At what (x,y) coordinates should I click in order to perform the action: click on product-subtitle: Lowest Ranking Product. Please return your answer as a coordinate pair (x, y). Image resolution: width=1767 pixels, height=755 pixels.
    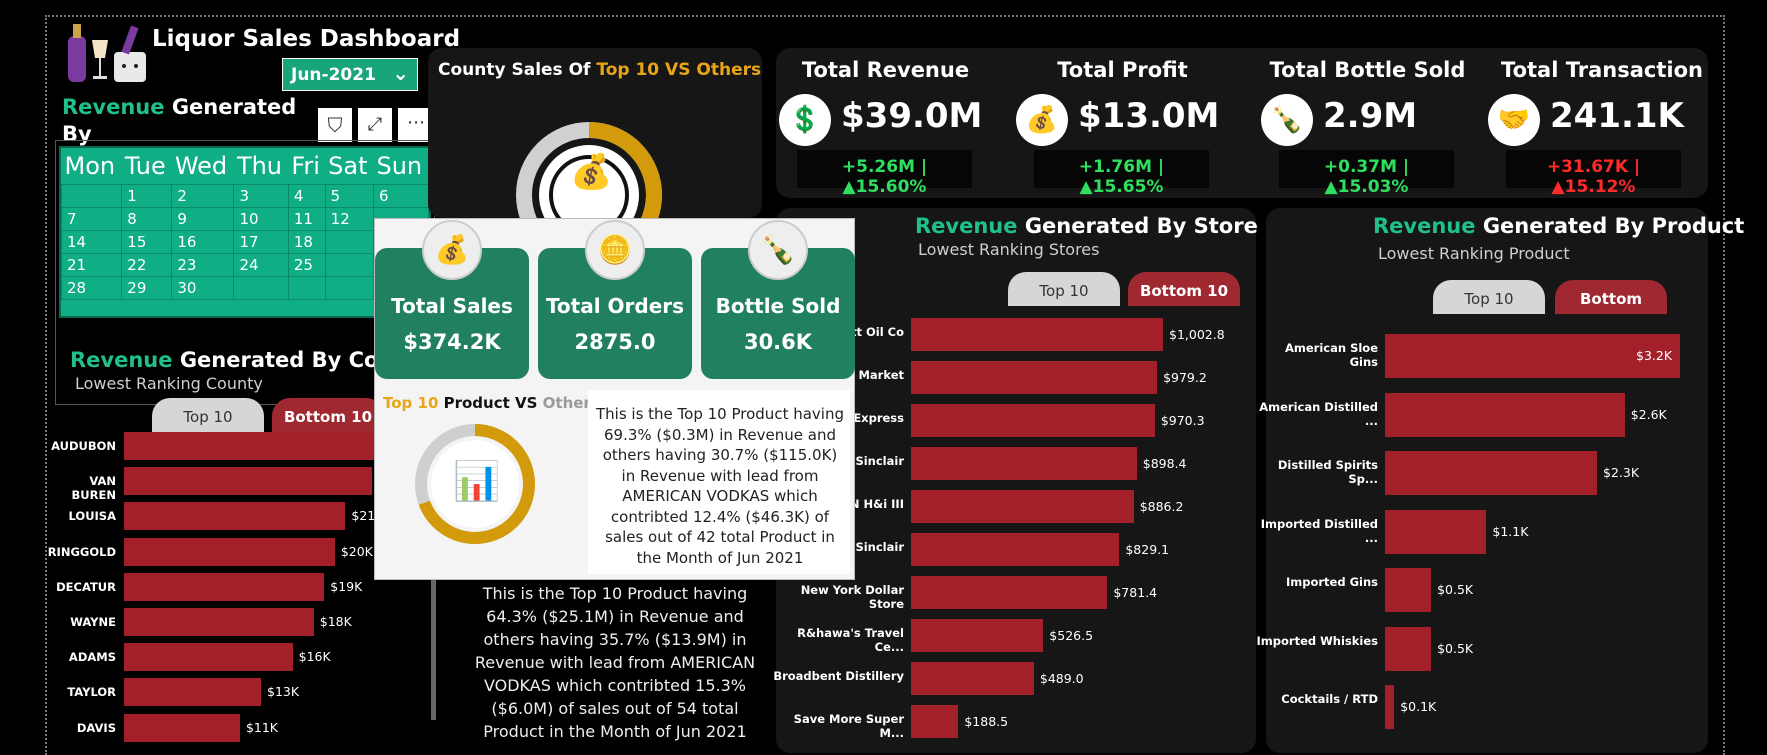
    Looking at the image, I should click on (1474, 253).